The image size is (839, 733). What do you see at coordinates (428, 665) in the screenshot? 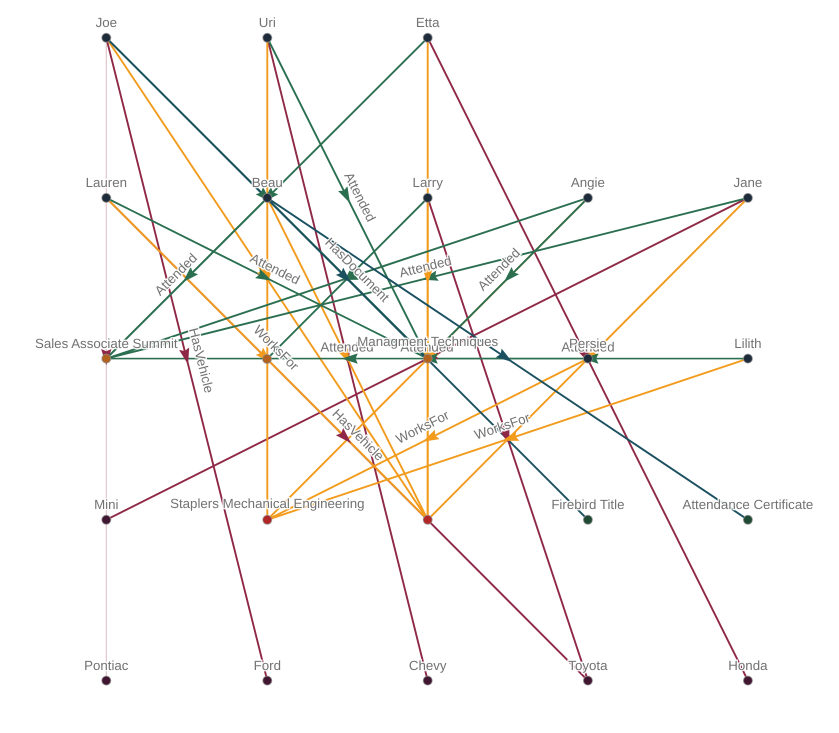
I see `svg-text: Chevy` at bounding box center [428, 665].